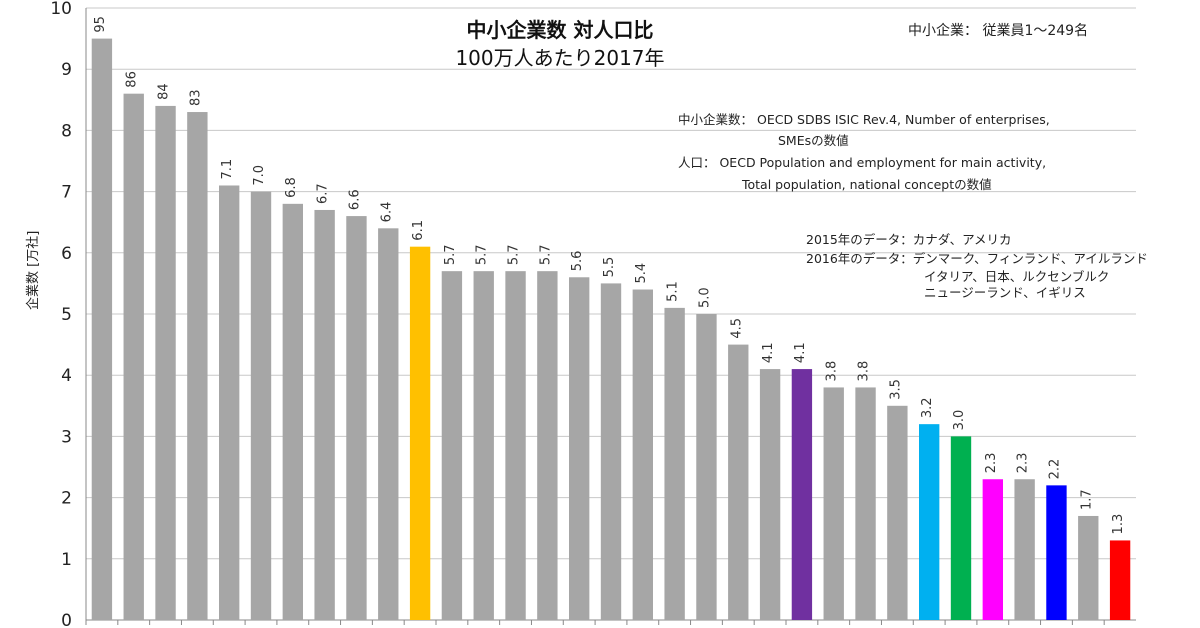 Image resolution: width=1200 pixels, height=628 pixels. Describe the element at coordinates (66, 437) in the screenshot. I see `y-tick-label: 3` at that location.